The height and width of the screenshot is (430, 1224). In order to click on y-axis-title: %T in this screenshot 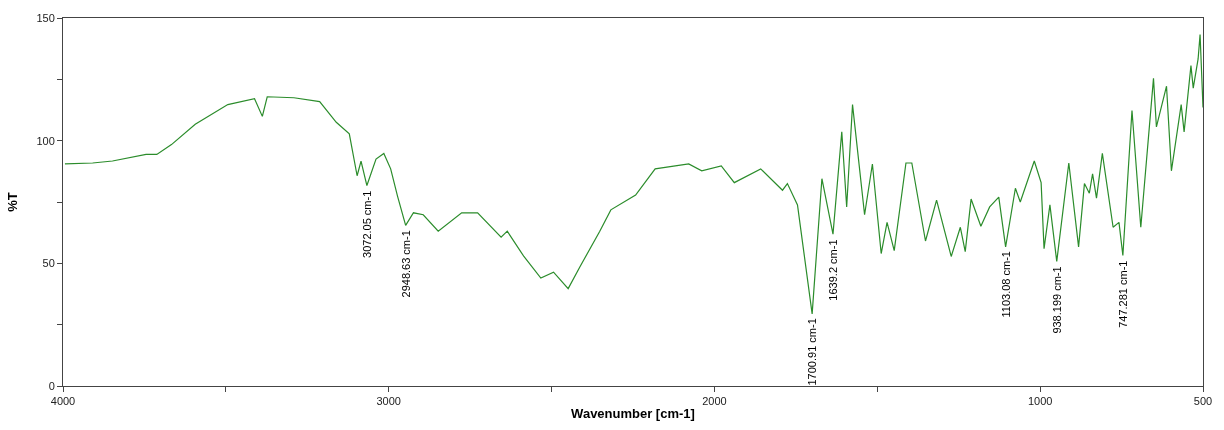, I will do `click(13, 202)`.